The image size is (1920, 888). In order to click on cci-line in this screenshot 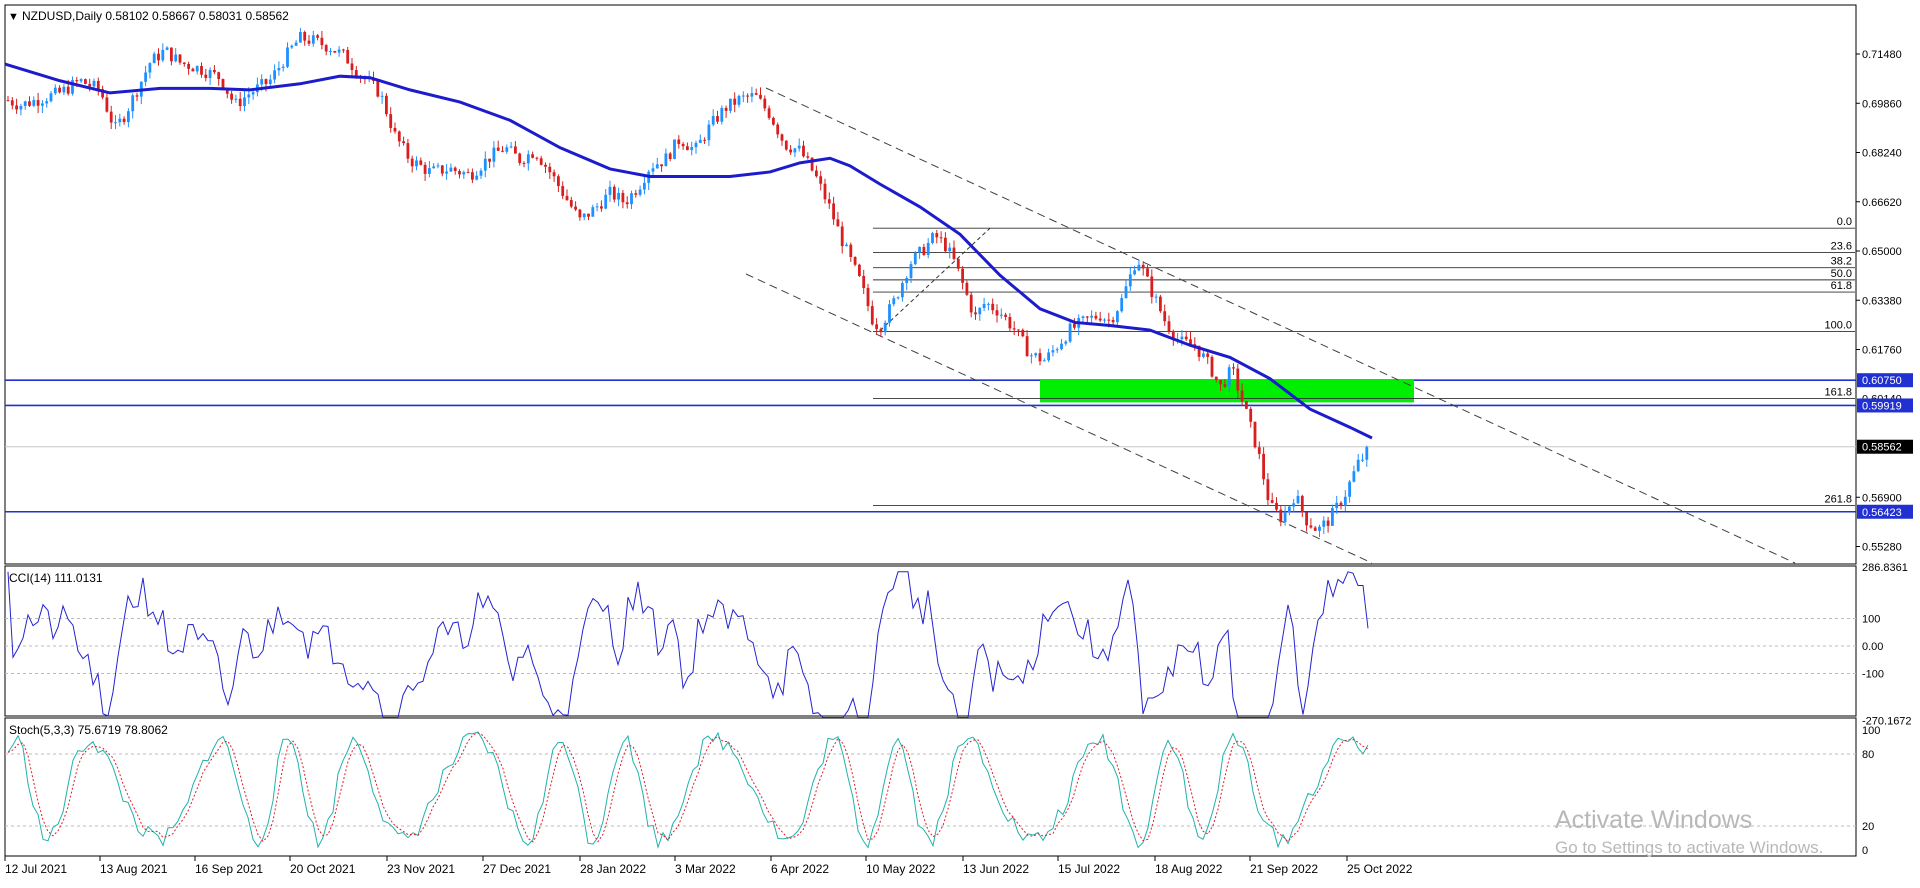, I will do `click(688, 644)`.